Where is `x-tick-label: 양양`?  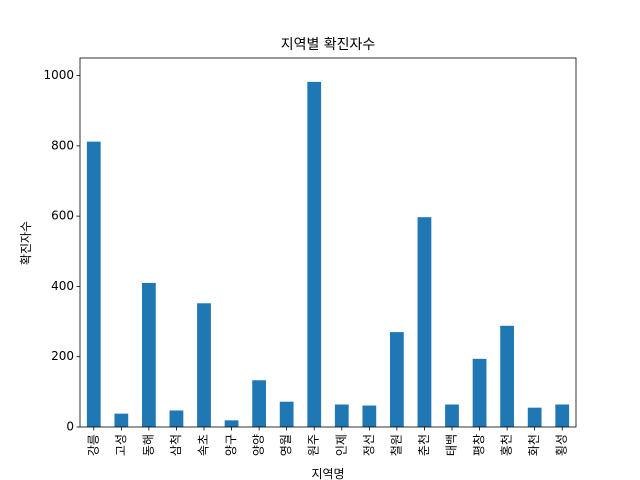
x-tick-label: 양양 is located at coordinates (259, 445).